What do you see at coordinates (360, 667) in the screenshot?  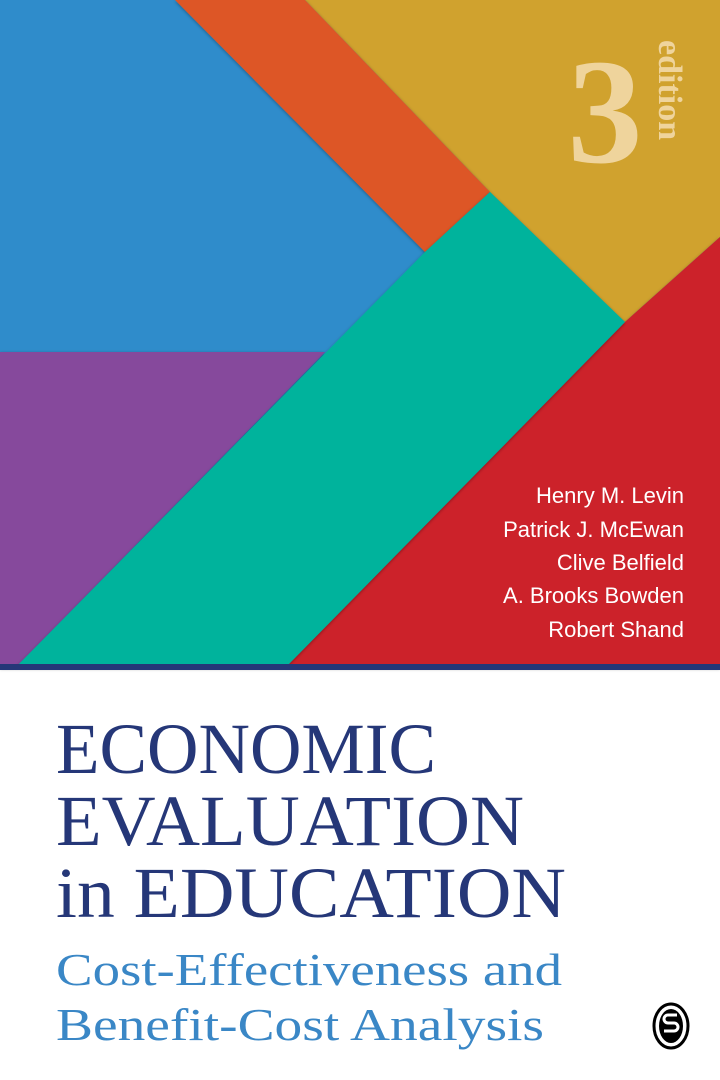 I see `divider-band` at bounding box center [360, 667].